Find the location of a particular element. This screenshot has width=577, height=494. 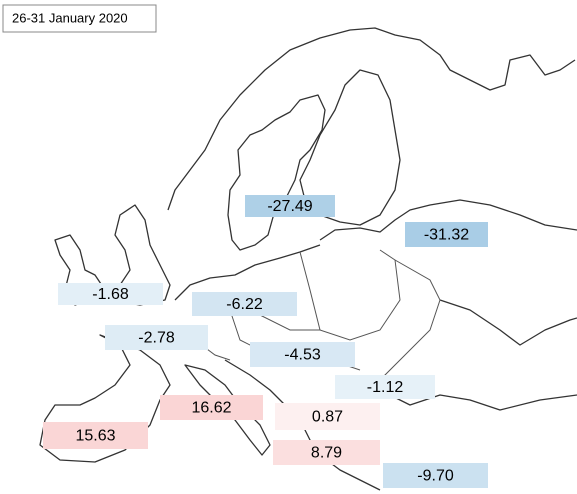

value-label: -2.78 is located at coordinates (156, 338).